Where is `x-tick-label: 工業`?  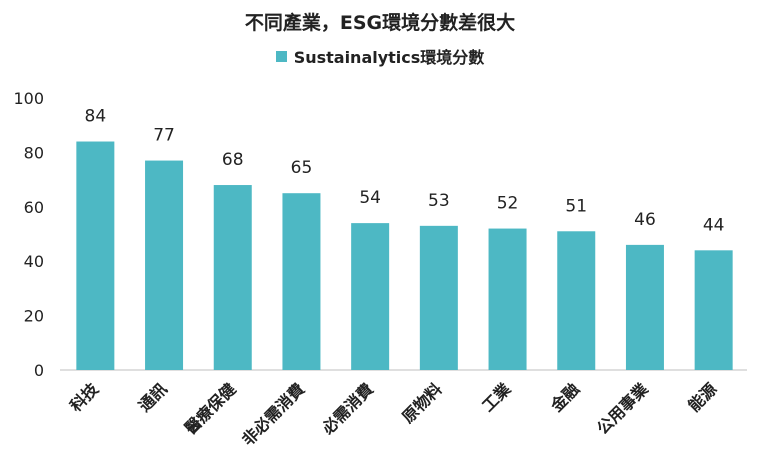 x-tick-label: 工業 is located at coordinates (496, 397).